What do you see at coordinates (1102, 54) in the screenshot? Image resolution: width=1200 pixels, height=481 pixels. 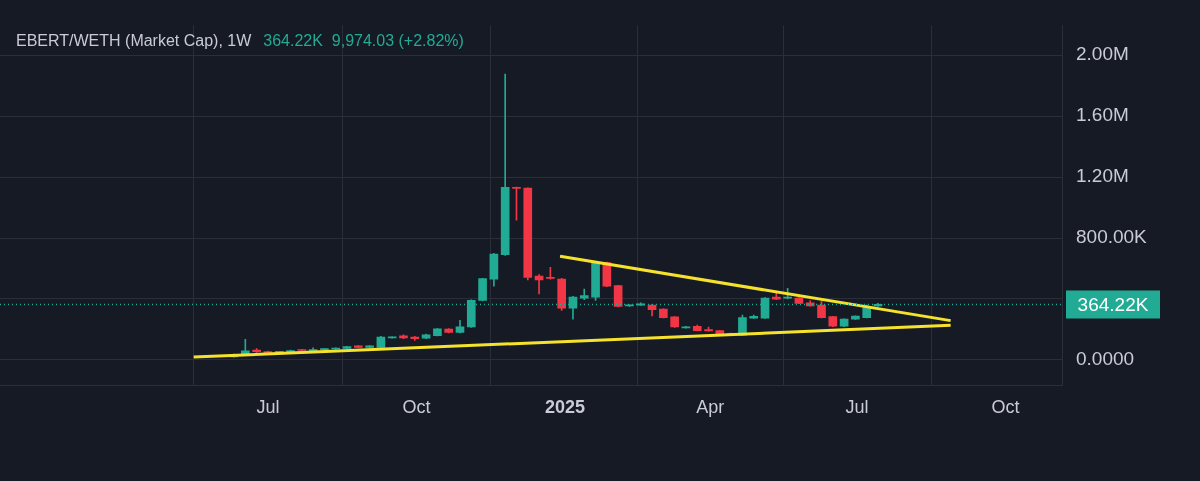 I see `y-tick-label: 2.00M` at bounding box center [1102, 54].